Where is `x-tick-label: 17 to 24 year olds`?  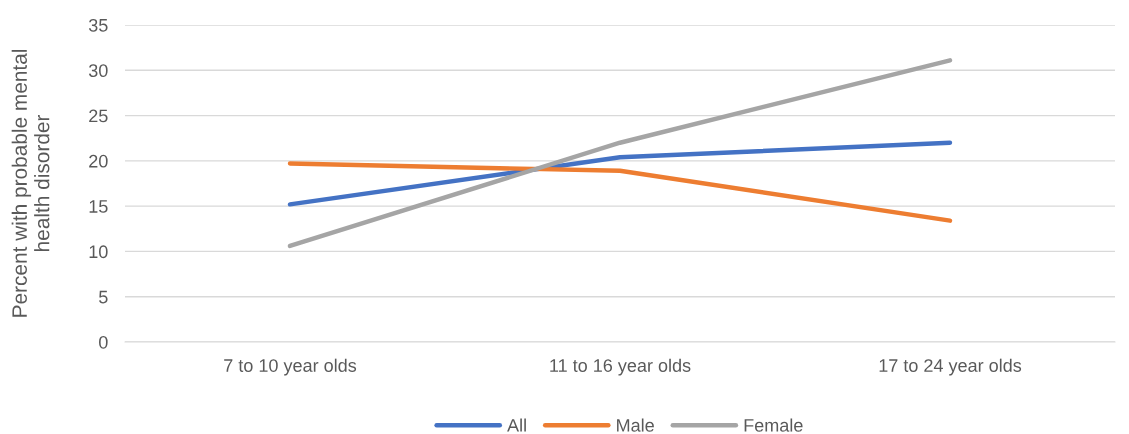
x-tick-label: 17 to 24 year olds is located at coordinates (950, 367).